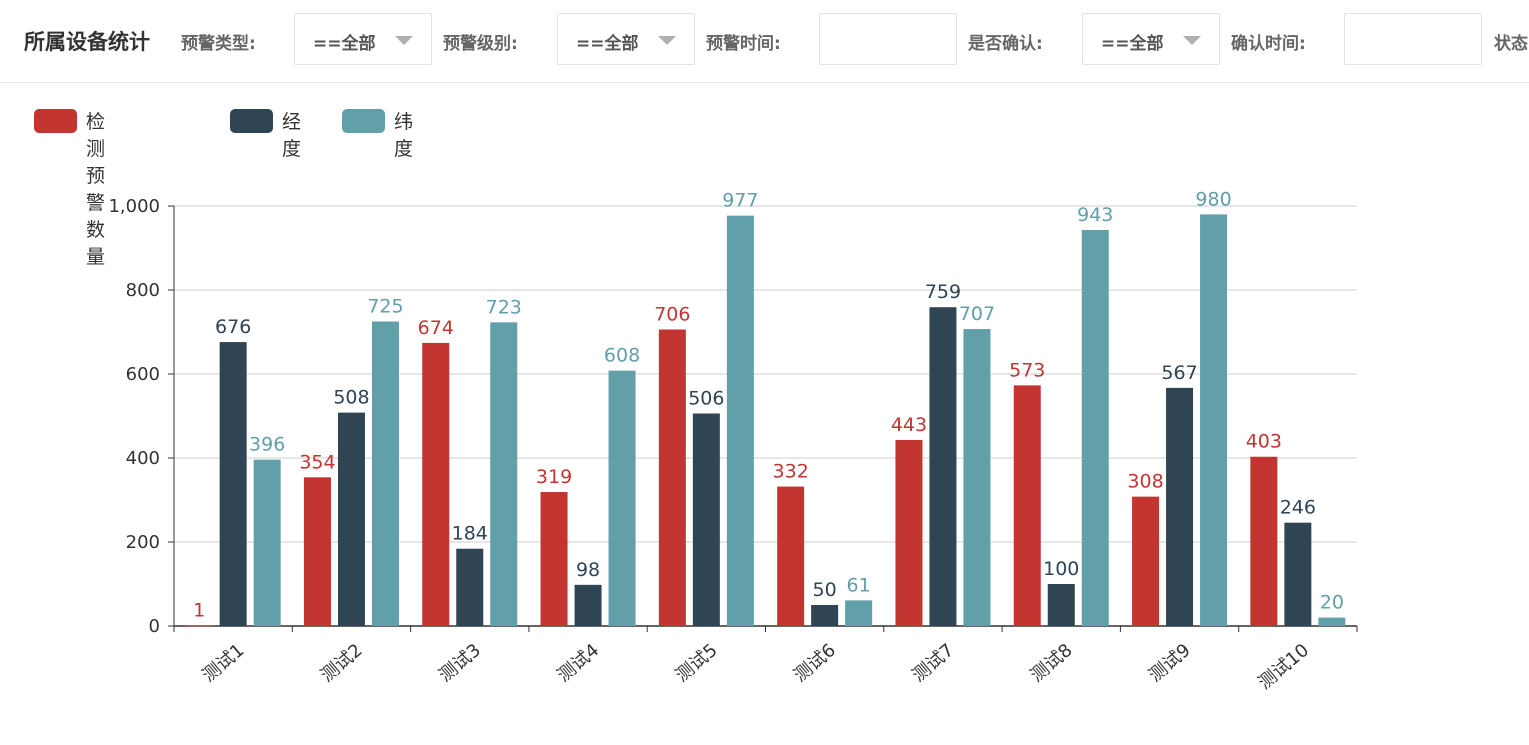  What do you see at coordinates (436, 328) in the screenshot?
I see `bar-value-label: 674` at bounding box center [436, 328].